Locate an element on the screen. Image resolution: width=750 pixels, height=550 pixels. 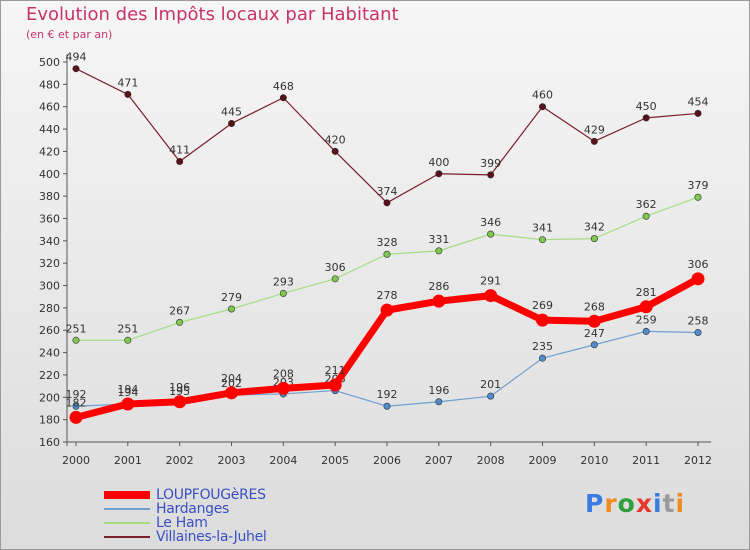
x-tick-label-2011: 2011 is located at coordinates (646, 460).